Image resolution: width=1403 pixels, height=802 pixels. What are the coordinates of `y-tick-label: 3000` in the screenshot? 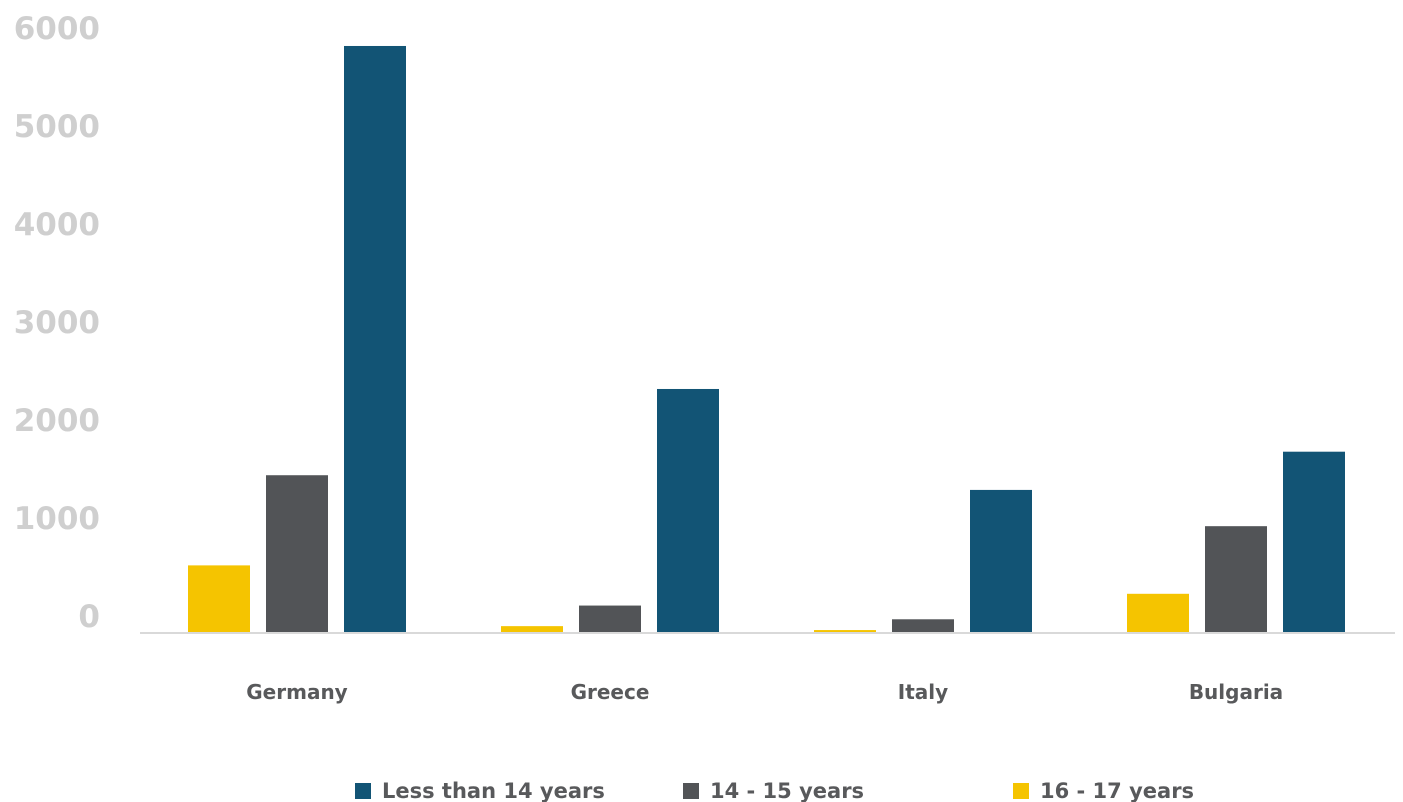 It's located at (57, 323).